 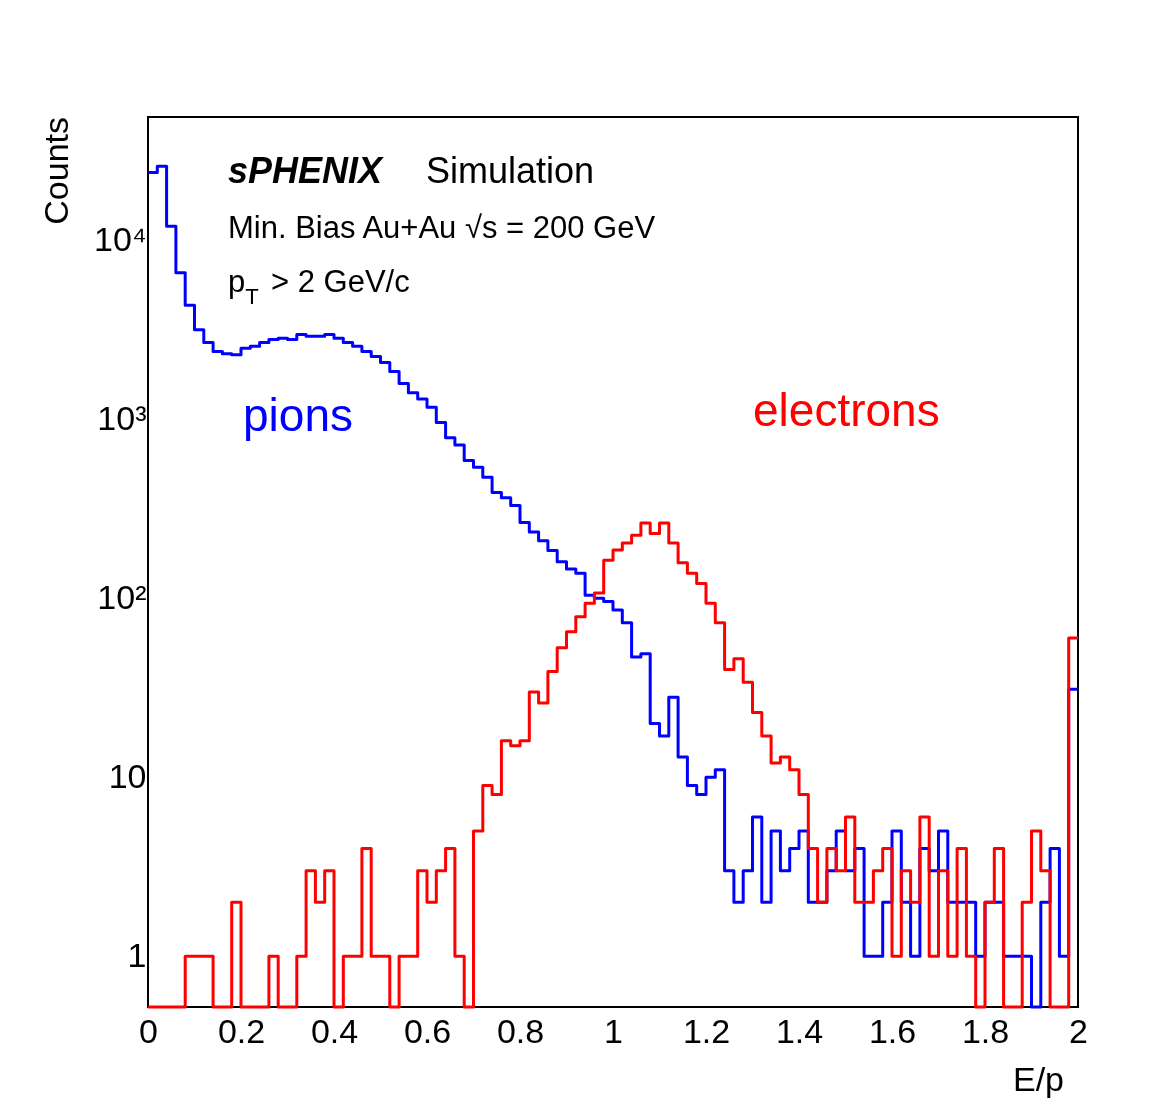 What do you see at coordinates (427, 1030) in the screenshot?
I see `x-tick-label: 0.6` at bounding box center [427, 1030].